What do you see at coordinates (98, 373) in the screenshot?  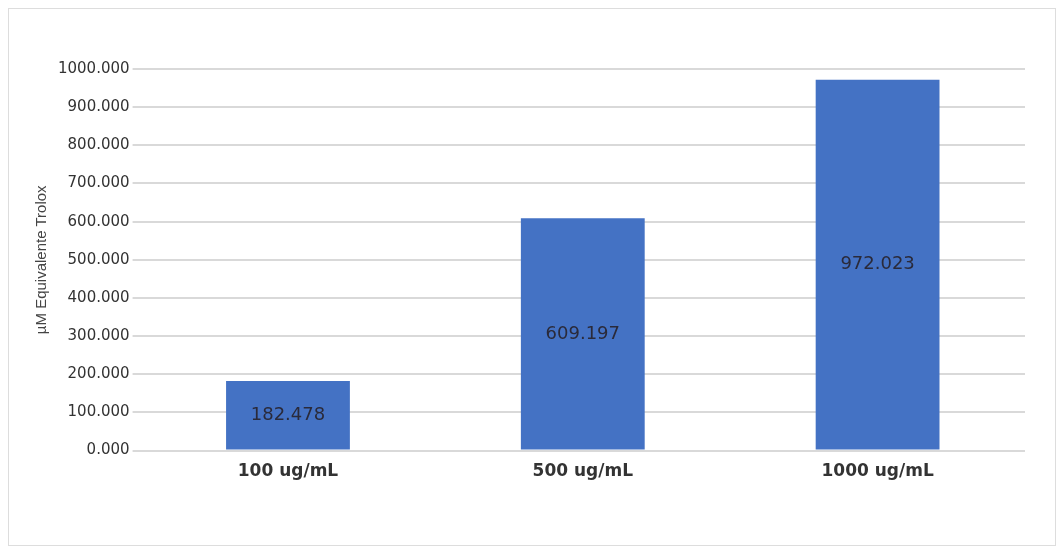 I see `y-tick-label: 200.000` at bounding box center [98, 373].